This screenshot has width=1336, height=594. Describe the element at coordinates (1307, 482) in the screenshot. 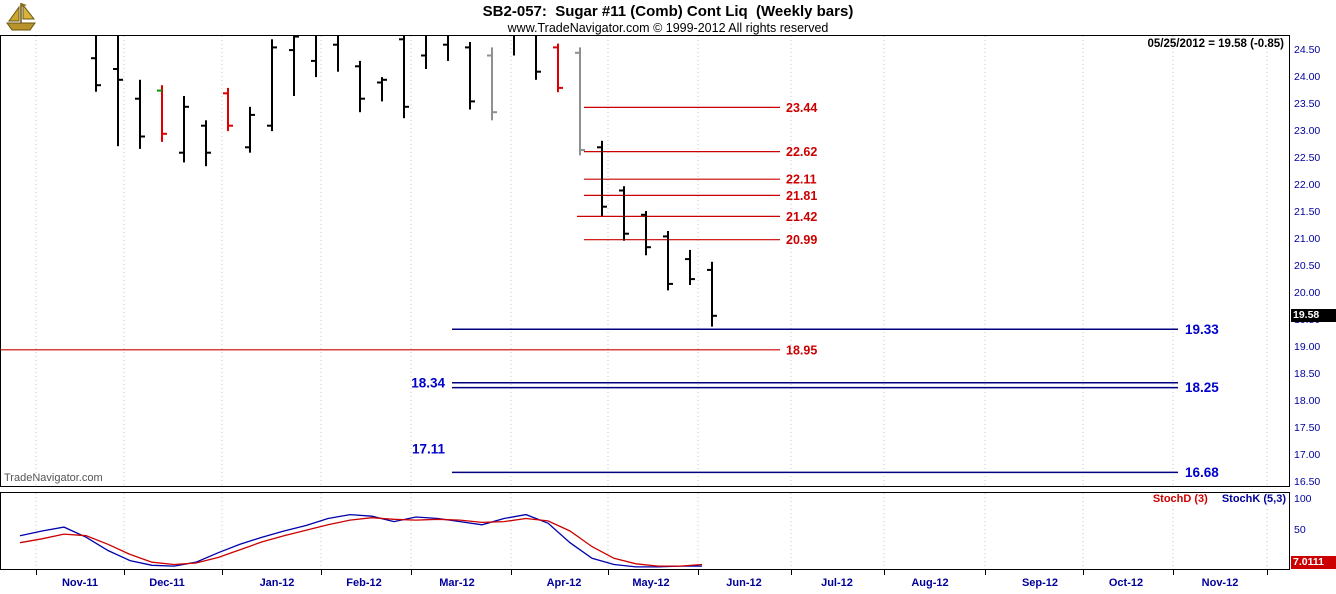

I see `price-axis-label: 16.50` at that location.